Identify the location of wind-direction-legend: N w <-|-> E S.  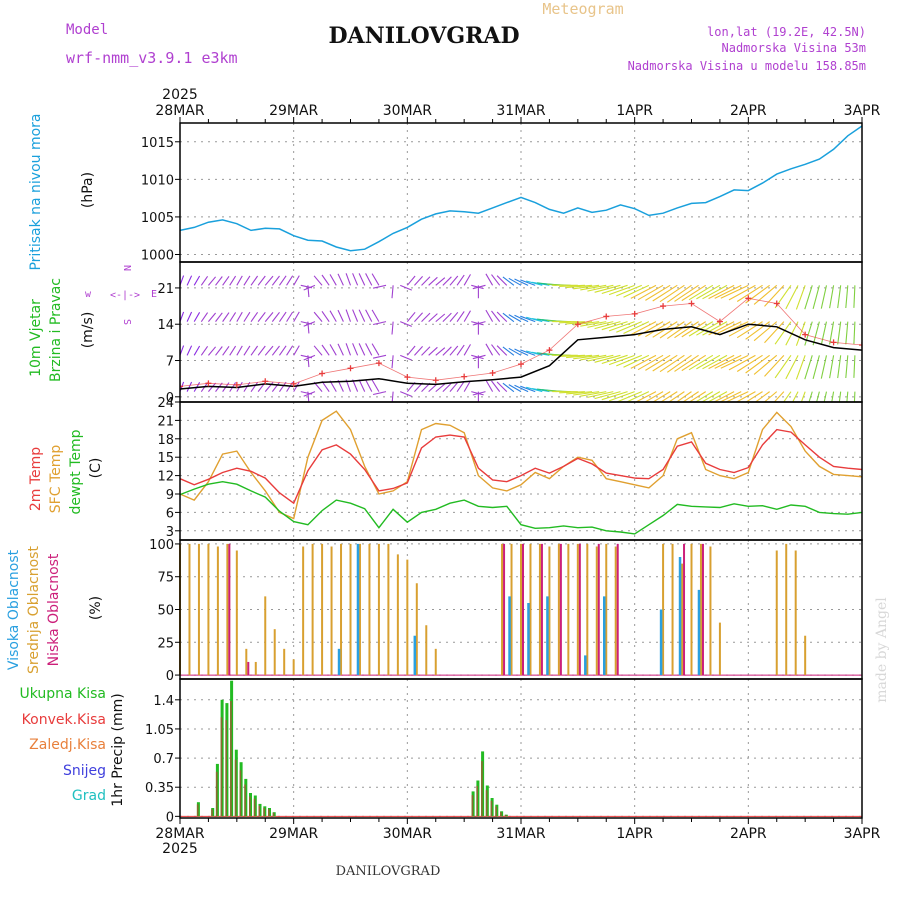
(121, 295).